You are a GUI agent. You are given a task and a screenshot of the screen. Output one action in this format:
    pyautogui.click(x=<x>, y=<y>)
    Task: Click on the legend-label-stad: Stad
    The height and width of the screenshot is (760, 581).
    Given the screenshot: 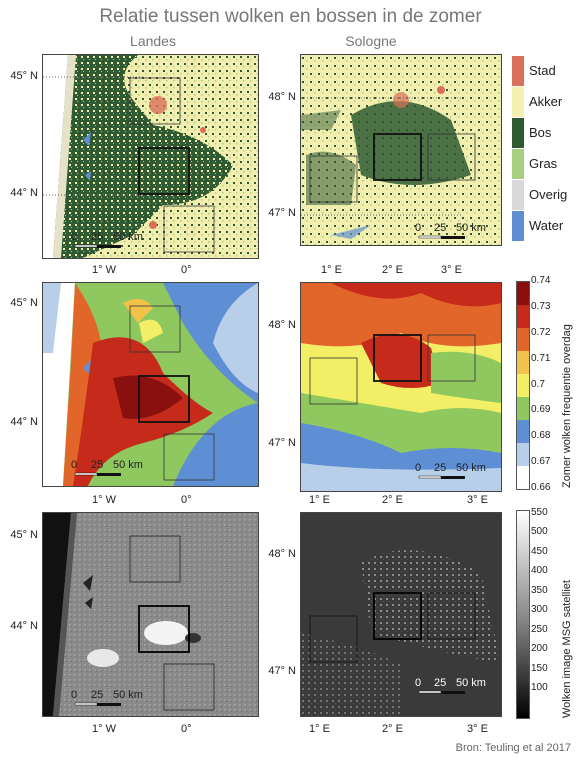 What is the action you would take?
    pyautogui.click(x=542, y=70)
    